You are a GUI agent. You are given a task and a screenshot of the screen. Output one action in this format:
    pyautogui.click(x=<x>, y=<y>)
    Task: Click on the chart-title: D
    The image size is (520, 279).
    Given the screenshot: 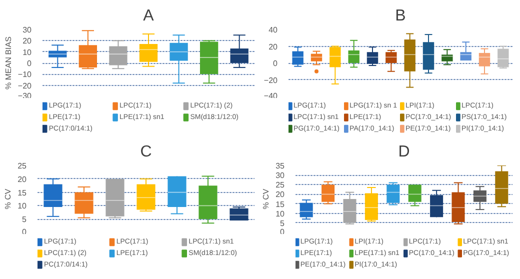 What is the action you would take?
    pyautogui.click(x=404, y=152)
    